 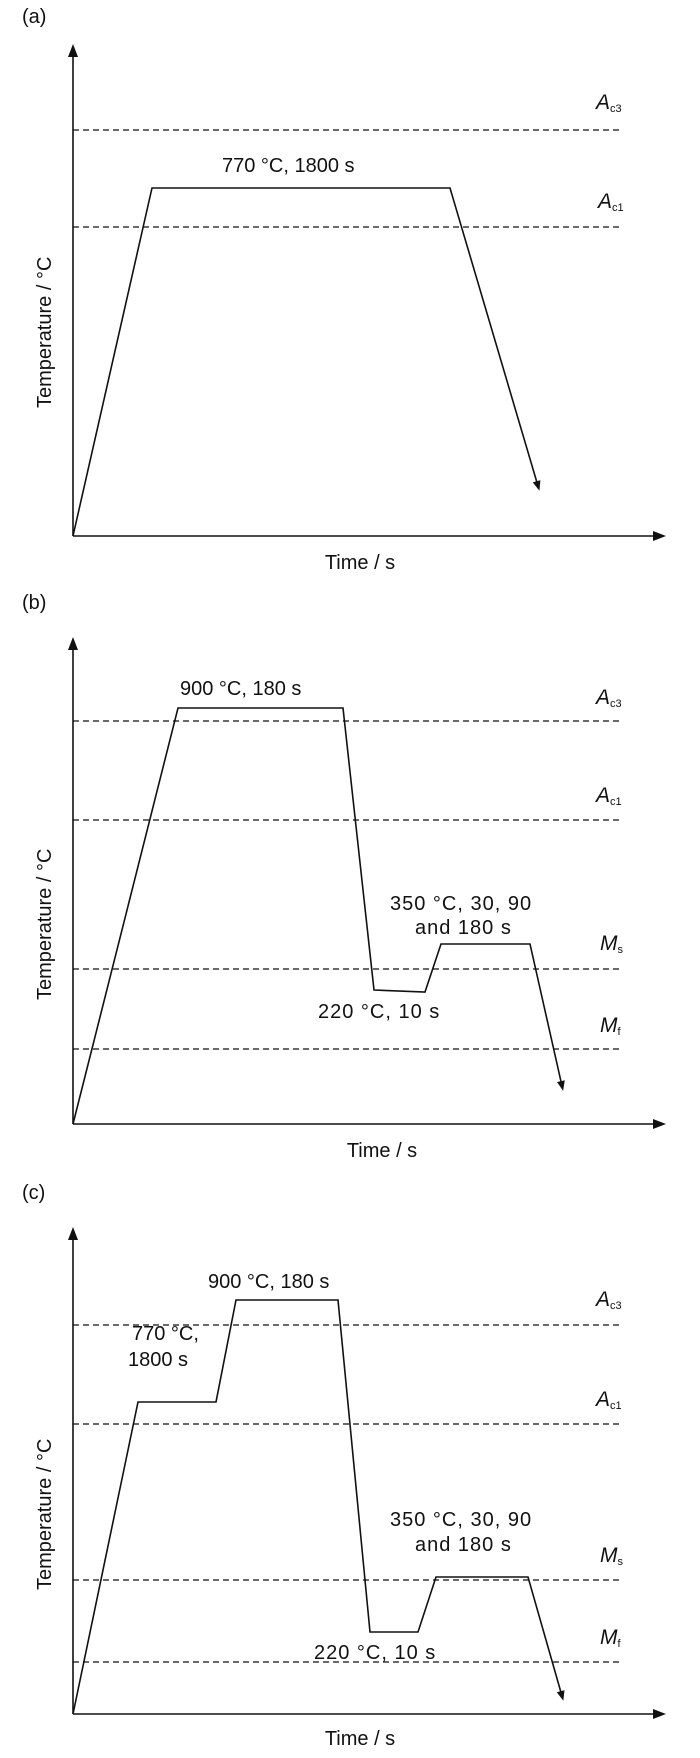 What do you see at coordinates (34, 17) in the screenshot?
I see `panel-label: (a)` at bounding box center [34, 17].